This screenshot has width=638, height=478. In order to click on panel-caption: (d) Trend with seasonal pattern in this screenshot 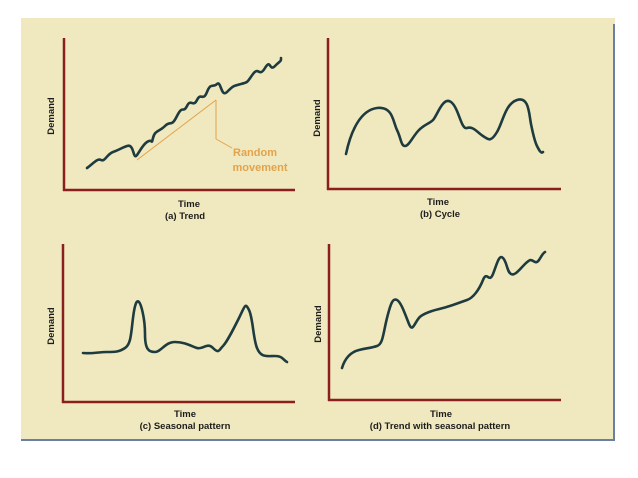, I will do `click(440, 426)`.